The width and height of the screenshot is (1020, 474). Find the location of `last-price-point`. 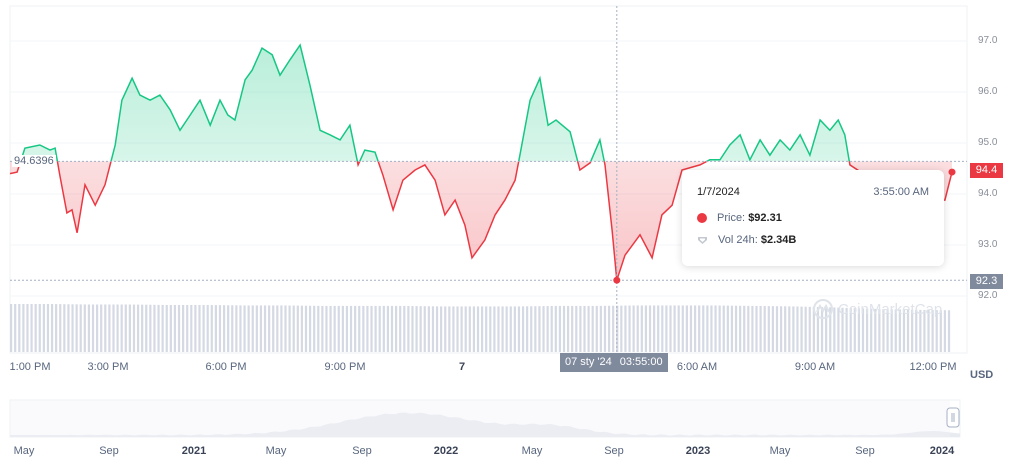

last-price-point is located at coordinates (952, 172).